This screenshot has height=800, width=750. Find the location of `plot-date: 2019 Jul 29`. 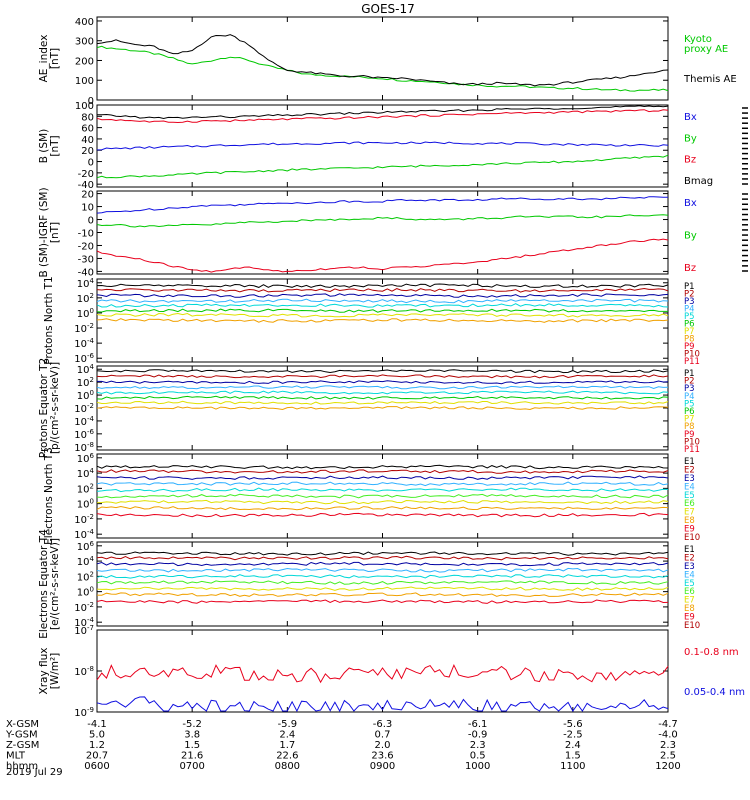

plot-date: 2019 Jul 29 is located at coordinates (34, 772).